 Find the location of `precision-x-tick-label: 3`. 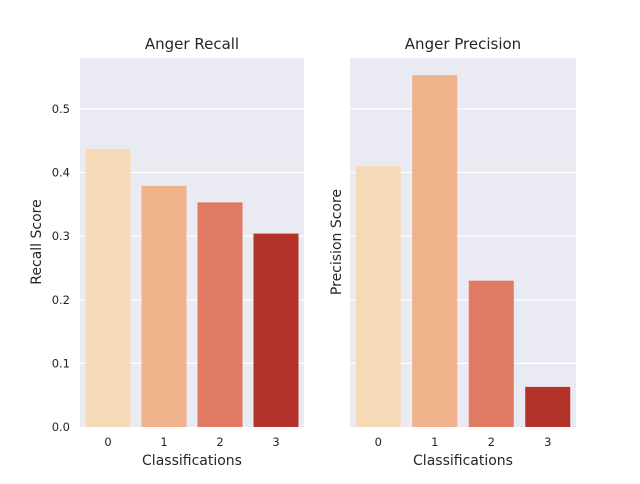

precision-x-tick-label: 3 is located at coordinates (547, 442).